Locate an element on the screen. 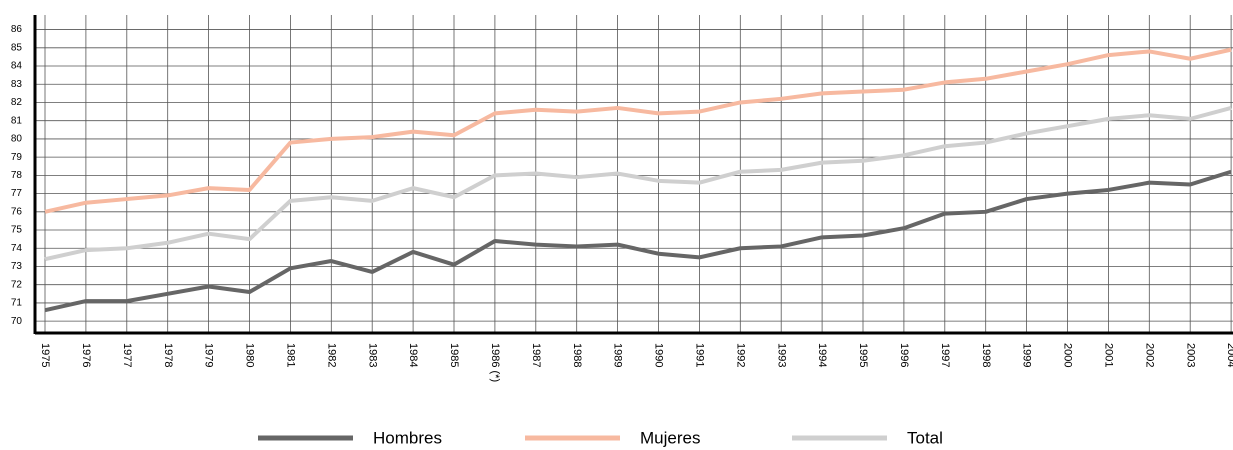  y-tick-label: 79 is located at coordinates (17, 157).